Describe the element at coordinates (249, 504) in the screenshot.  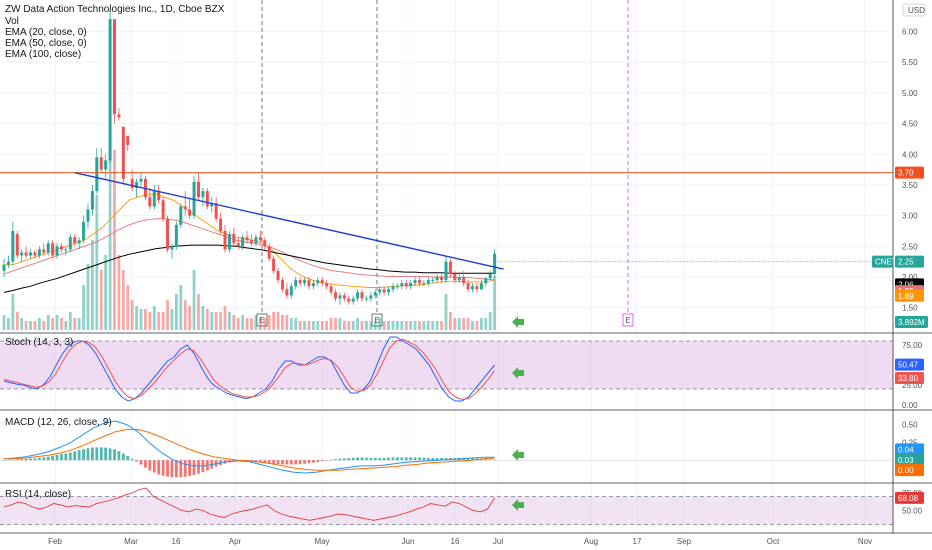
I see `rsi-line` at that location.